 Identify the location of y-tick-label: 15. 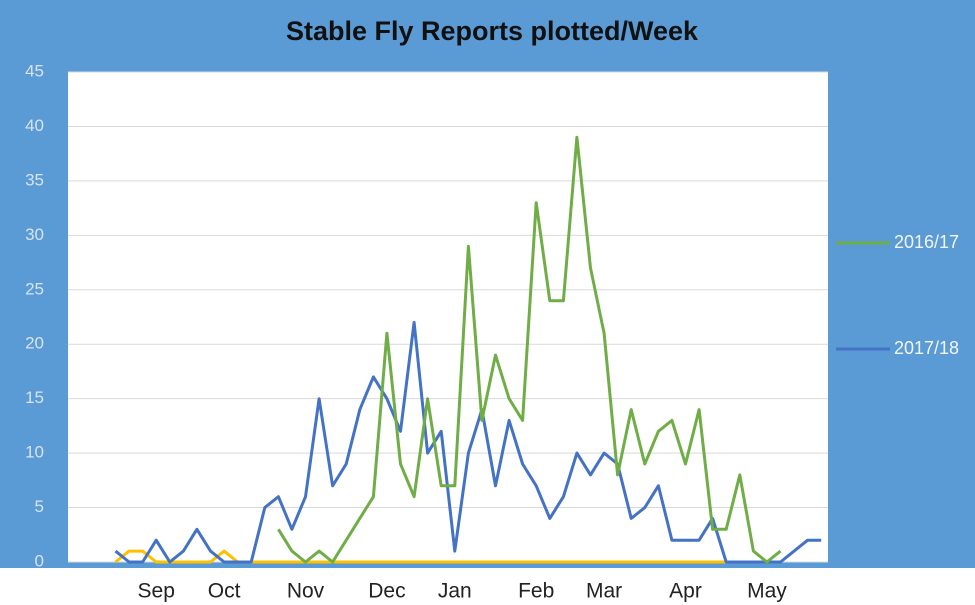
(34, 397).